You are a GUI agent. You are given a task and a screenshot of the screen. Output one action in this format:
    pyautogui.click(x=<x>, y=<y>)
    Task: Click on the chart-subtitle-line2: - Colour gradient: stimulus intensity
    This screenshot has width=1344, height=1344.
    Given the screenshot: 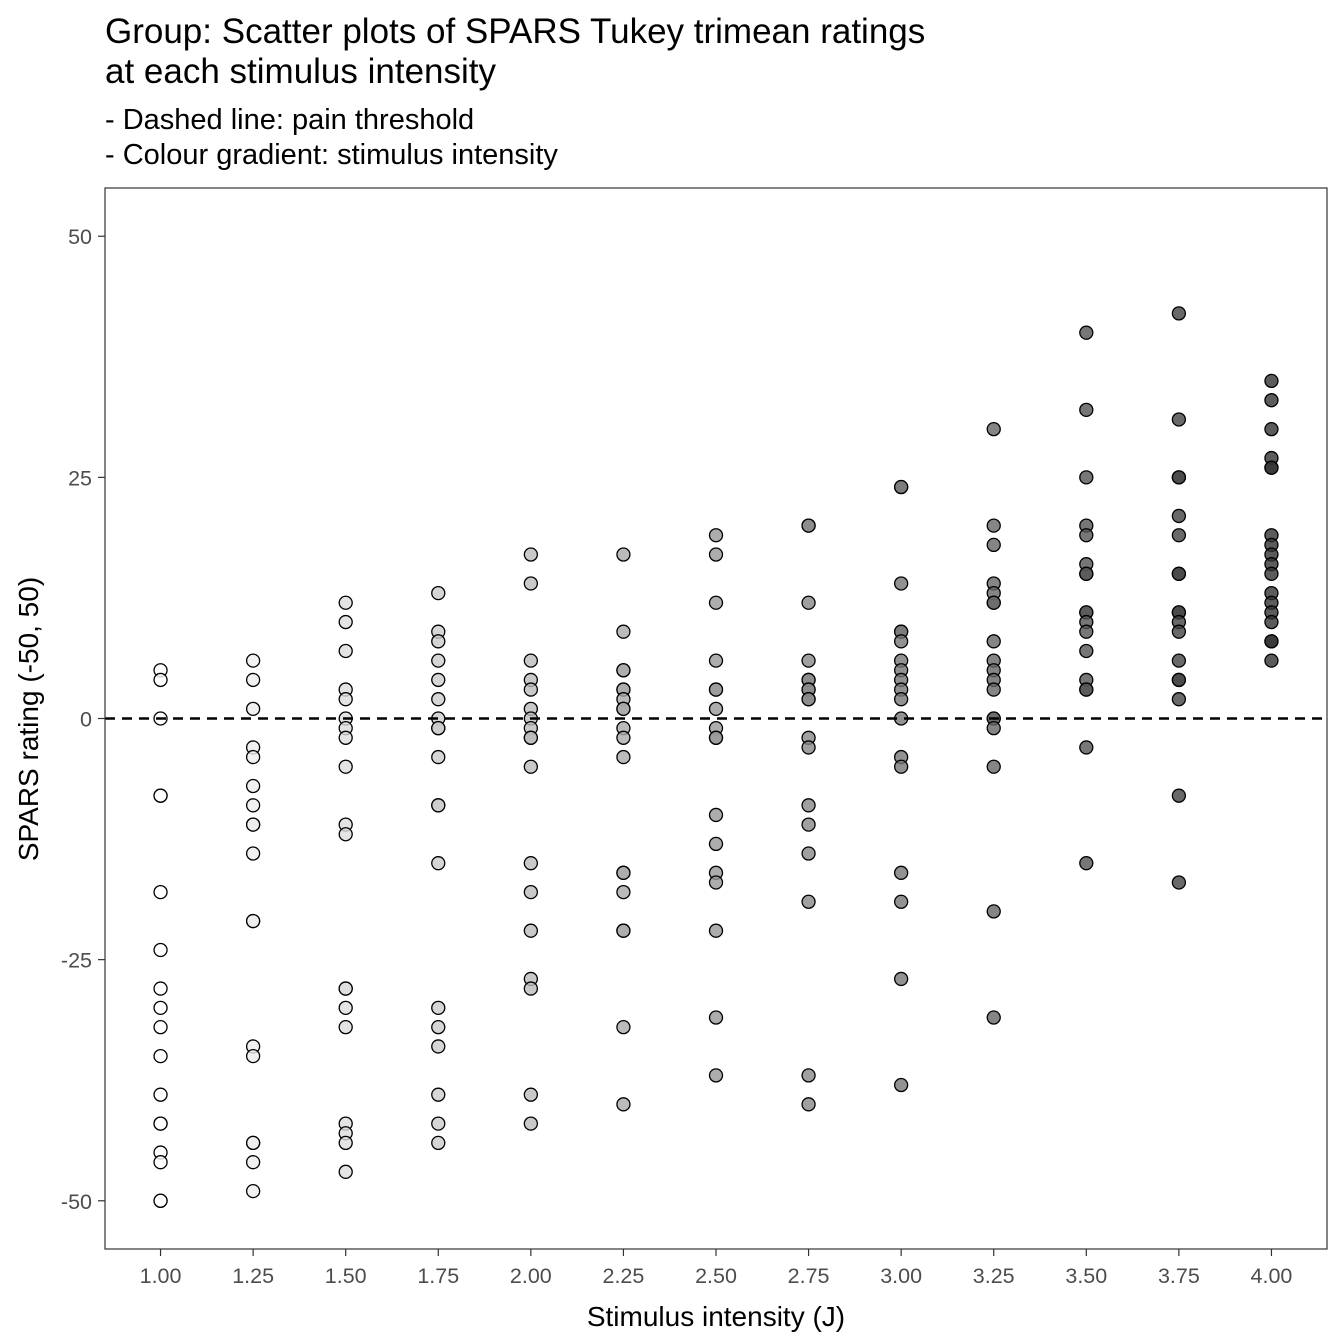 What is the action you would take?
    pyautogui.click(x=331, y=155)
    